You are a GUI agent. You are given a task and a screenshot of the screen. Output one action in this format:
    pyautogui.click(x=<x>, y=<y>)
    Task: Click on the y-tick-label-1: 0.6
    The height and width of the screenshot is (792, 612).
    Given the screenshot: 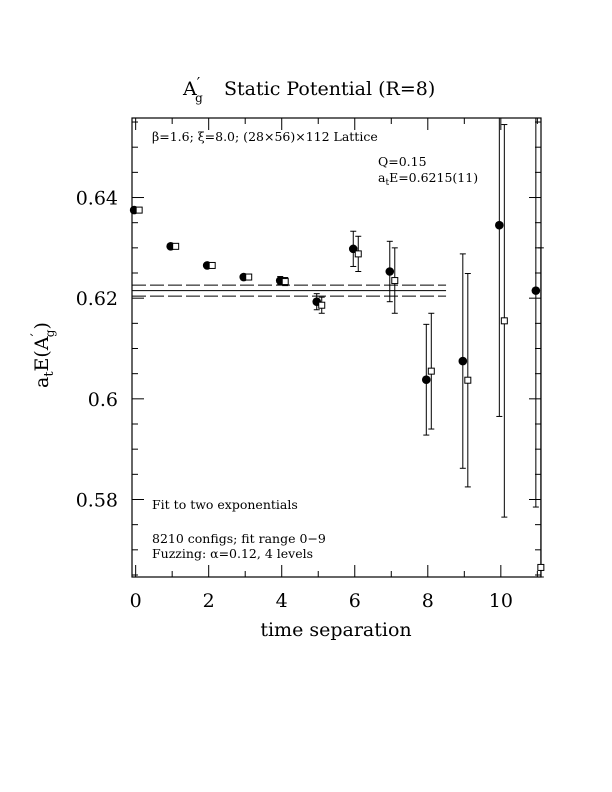 What is the action you would take?
    pyautogui.click(x=103, y=400)
    